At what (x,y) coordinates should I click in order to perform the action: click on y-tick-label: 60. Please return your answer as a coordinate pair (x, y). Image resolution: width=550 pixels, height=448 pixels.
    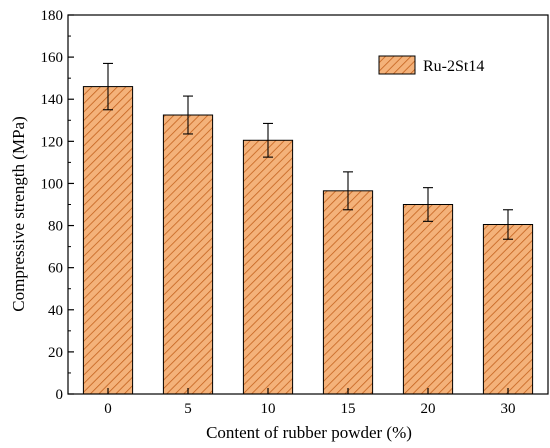
    Looking at the image, I should click on (55, 269).